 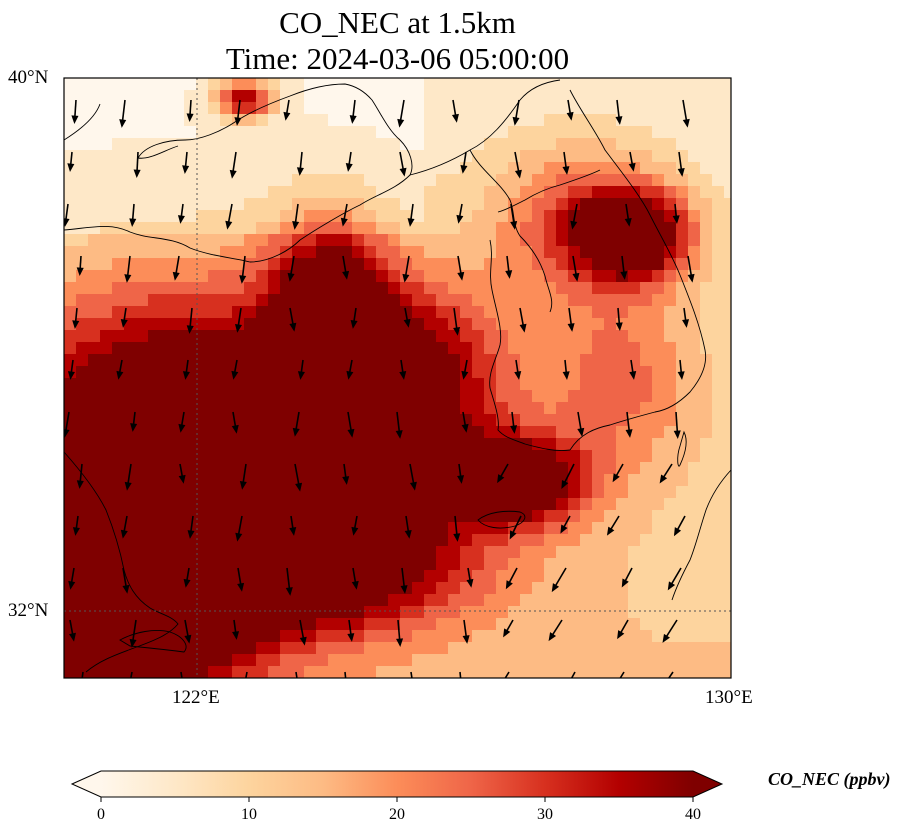 What do you see at coordinates (729, 697) in the screenshot?
I see `lon-label-130: 130°E` at bounding box center [729, 697].